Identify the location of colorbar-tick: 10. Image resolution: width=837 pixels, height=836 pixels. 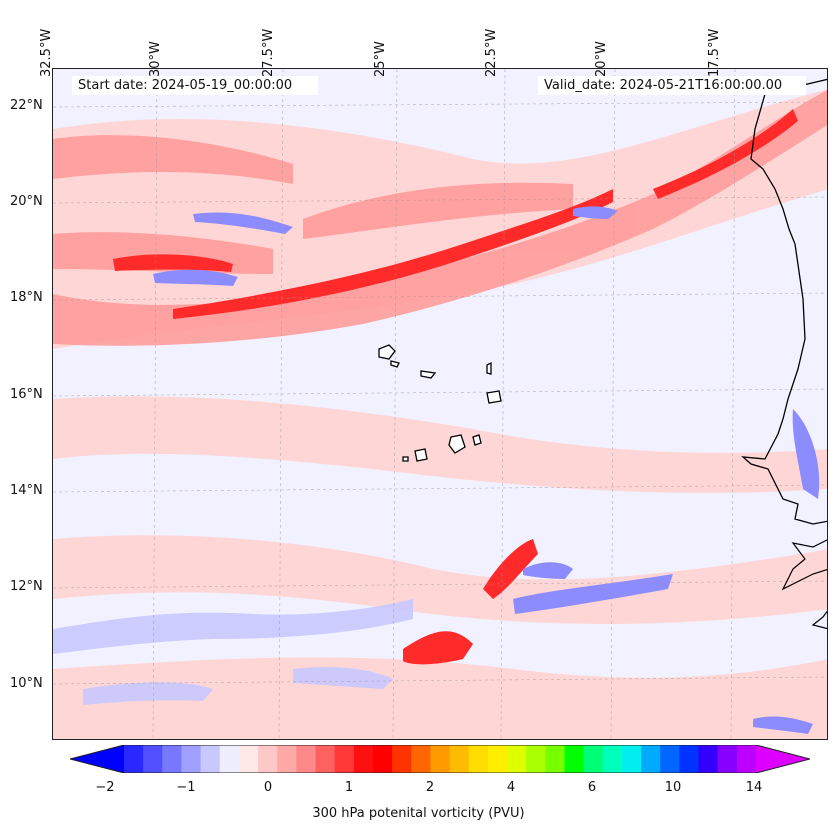
(673, 787).